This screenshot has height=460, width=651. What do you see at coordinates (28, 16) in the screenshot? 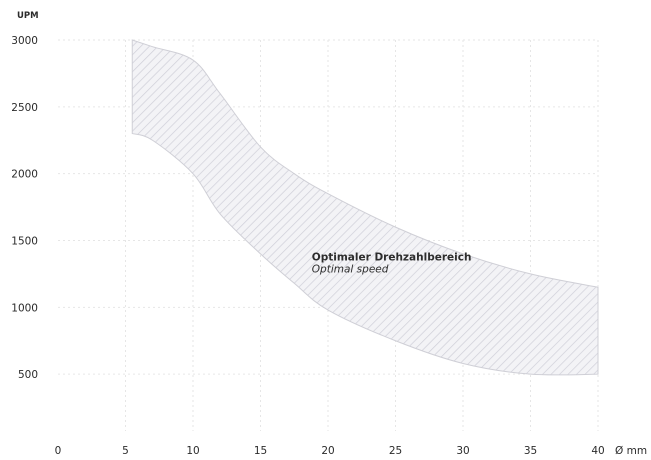
I see `y-axis-title: UPM` at bounding box center [28, 16].